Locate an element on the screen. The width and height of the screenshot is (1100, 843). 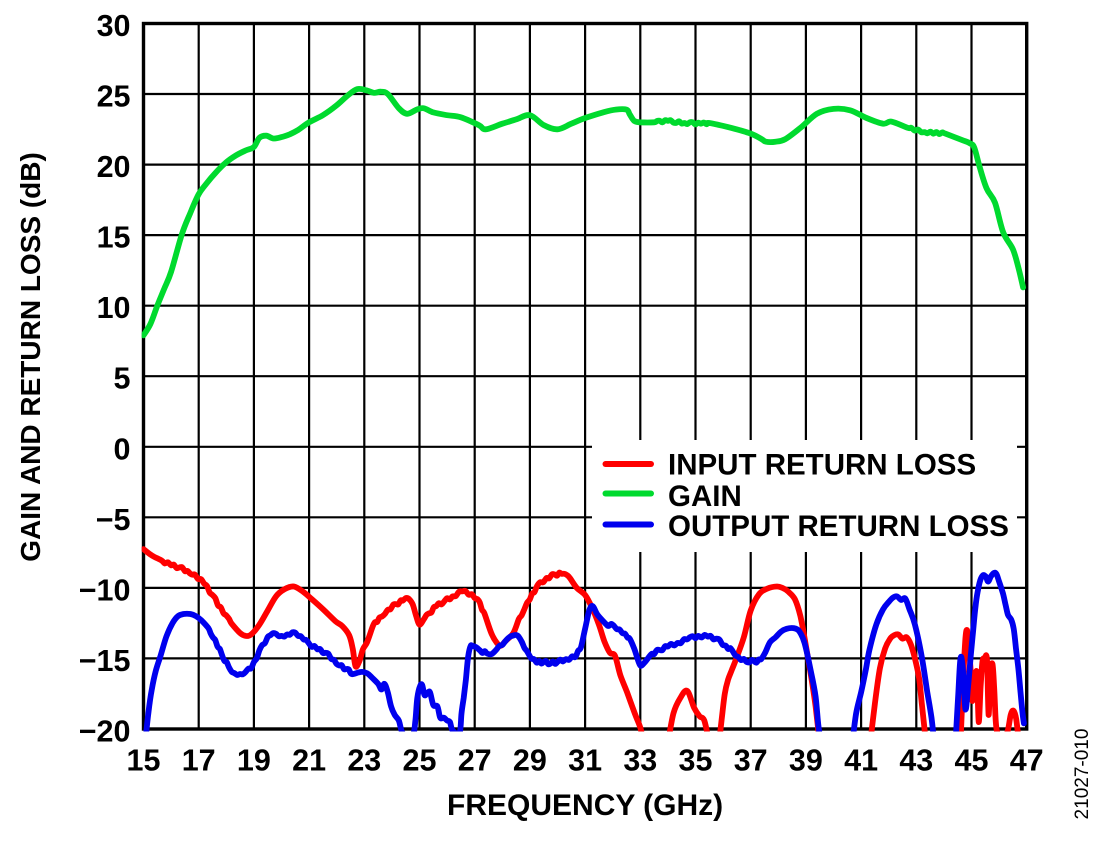
svg-text: 45 is located at coordinates (972, 761).